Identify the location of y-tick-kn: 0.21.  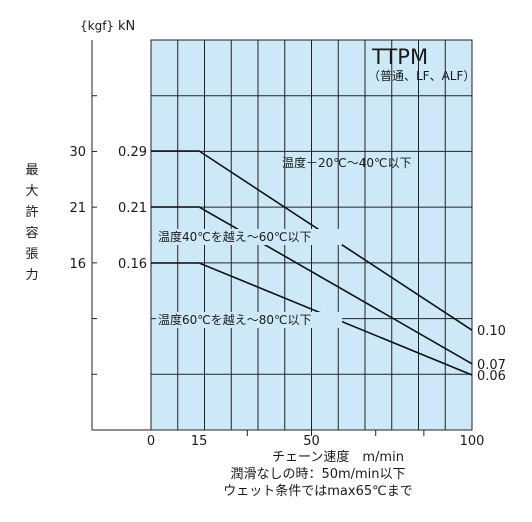
(132, 208).